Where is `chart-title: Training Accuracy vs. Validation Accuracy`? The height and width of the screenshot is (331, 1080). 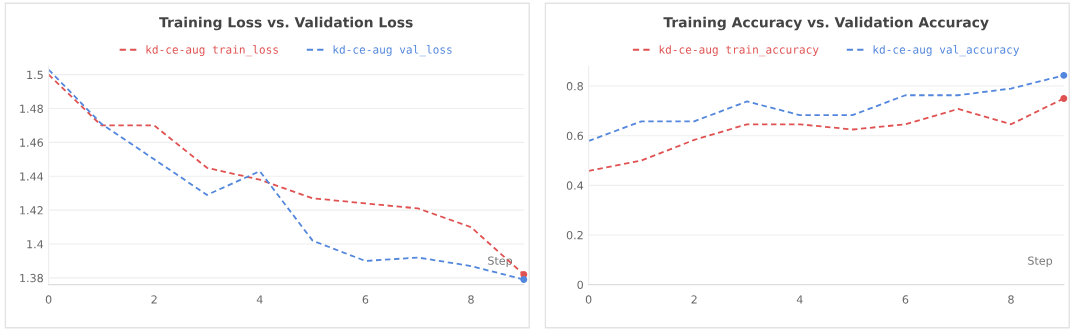
chart-title: Training Accuracy vs. Validation Accuracy is located at coordinates (826, 23).